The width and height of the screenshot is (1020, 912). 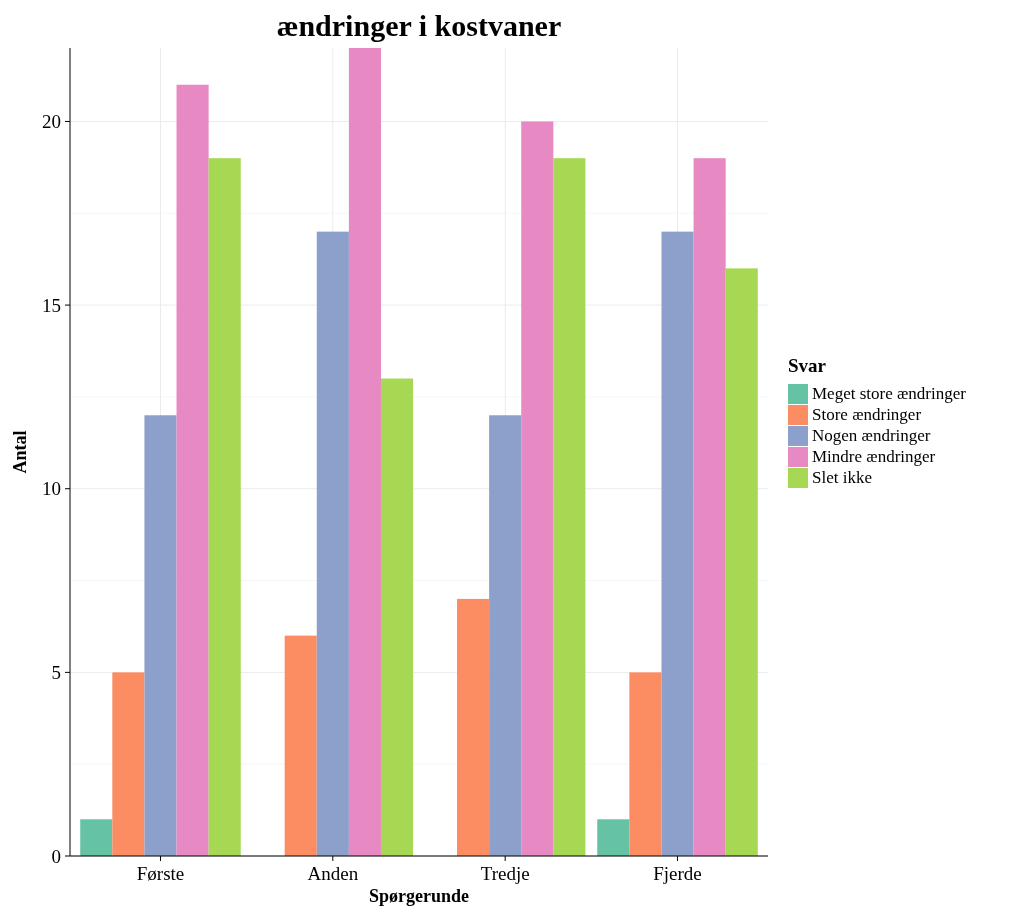 What do you see at coordinates (874, 456) in the screenshot?
I see `legend-label: Mindre ændringer` at bounding box center [874, 456].